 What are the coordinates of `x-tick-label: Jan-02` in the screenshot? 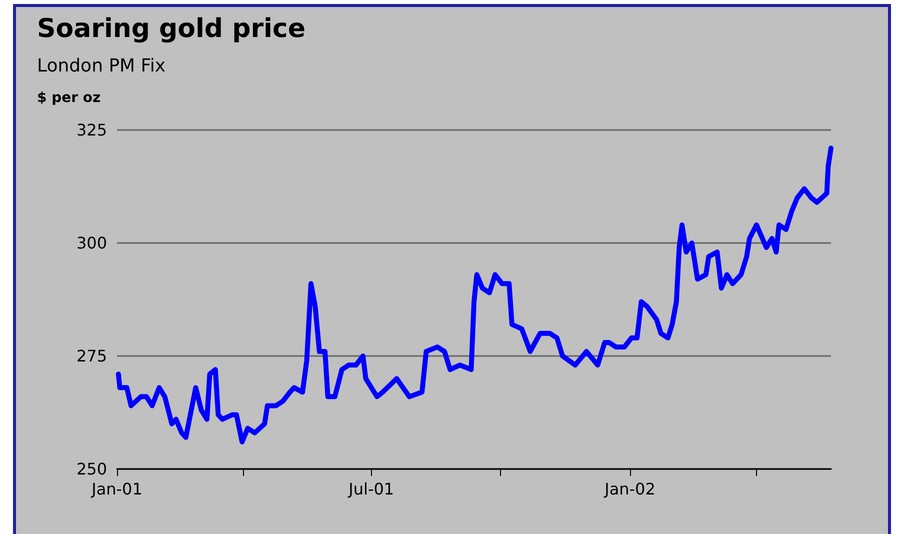 It's located at (630, 489).